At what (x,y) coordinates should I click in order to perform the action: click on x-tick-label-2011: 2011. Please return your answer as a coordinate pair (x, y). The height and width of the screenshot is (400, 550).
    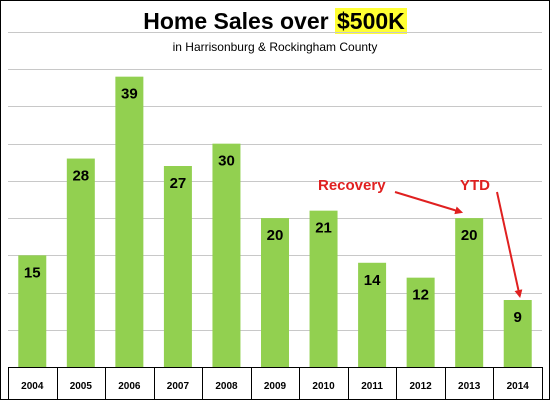
    Looking at the image, I should click on (372, 386).